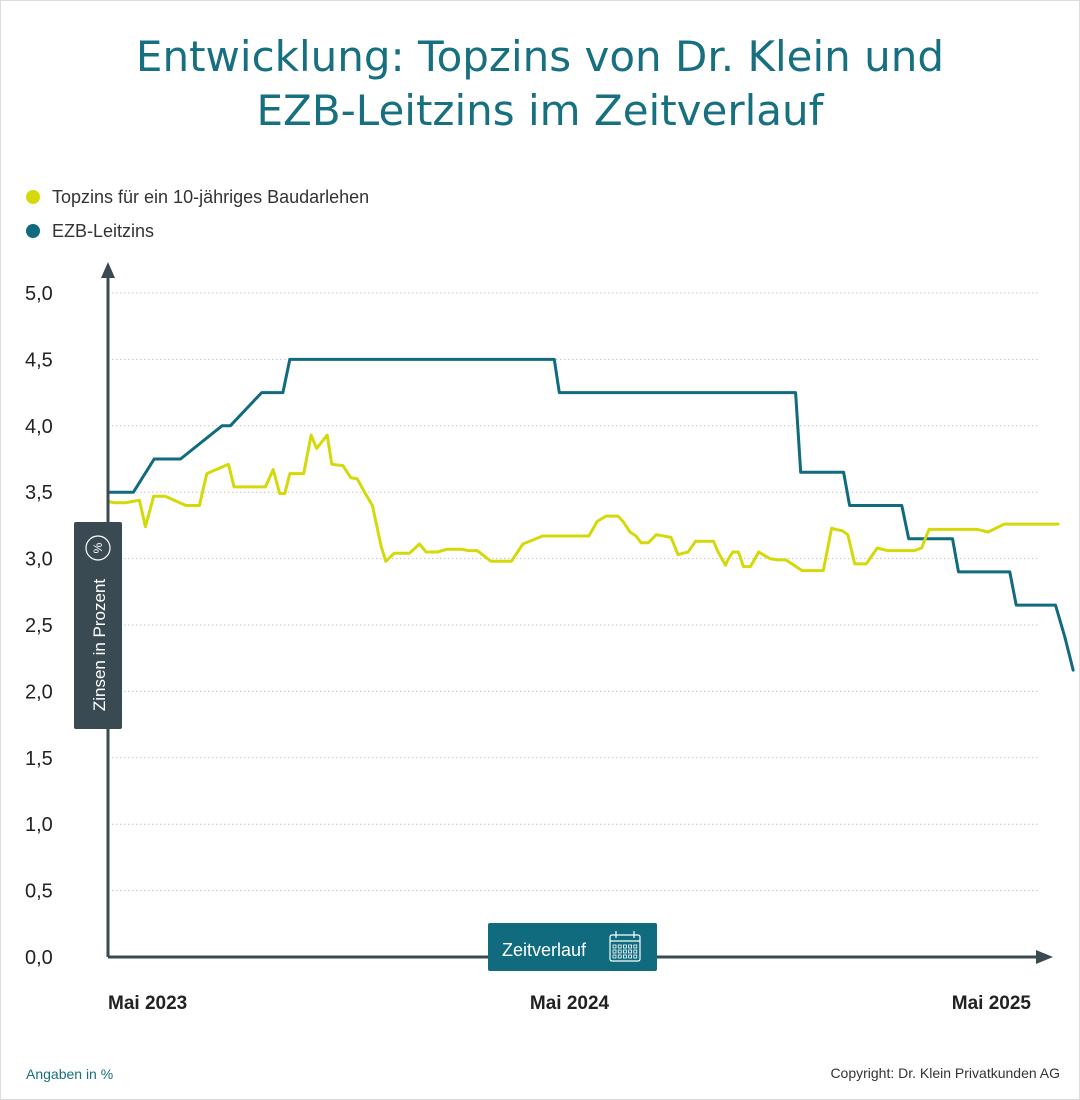 The height and width of the screenshot is (1100, 1080). I want to click on legend-marker-topzins, so click(33, 197).